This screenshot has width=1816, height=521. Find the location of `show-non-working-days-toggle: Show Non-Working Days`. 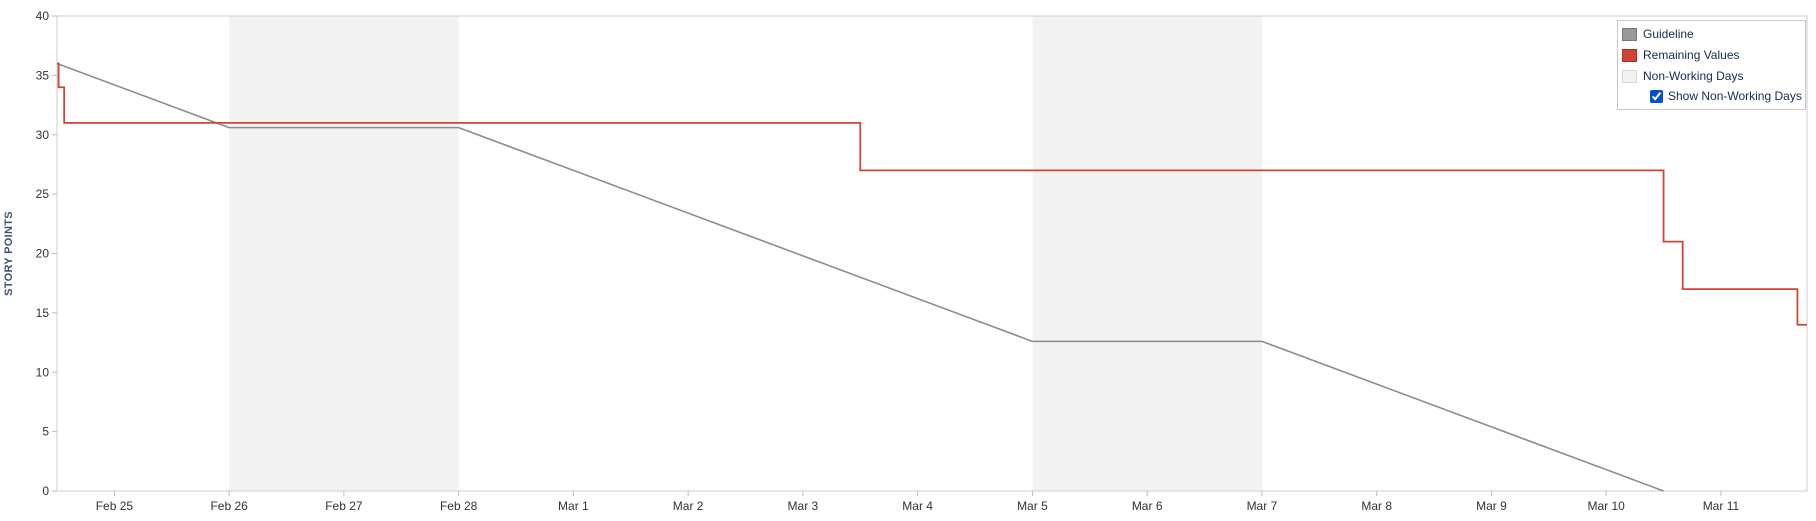

show-non-working-days-toggle: Show Non-Working Days is located at coordinates (1726, 96).